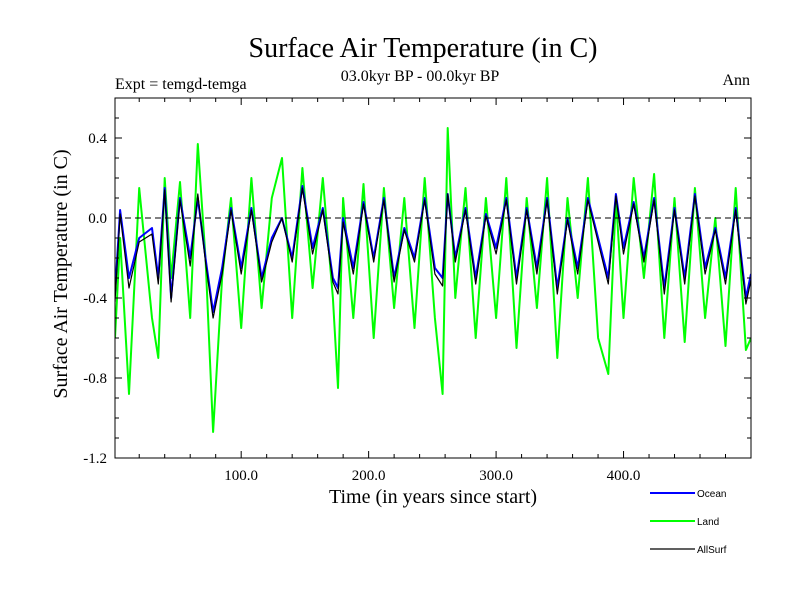 Image resolution: width=800 pixels, height=600 pixels. I want to click on chart-subtitle: 03.0kyr BP - 00.0kyr BP, so click(420, 76).